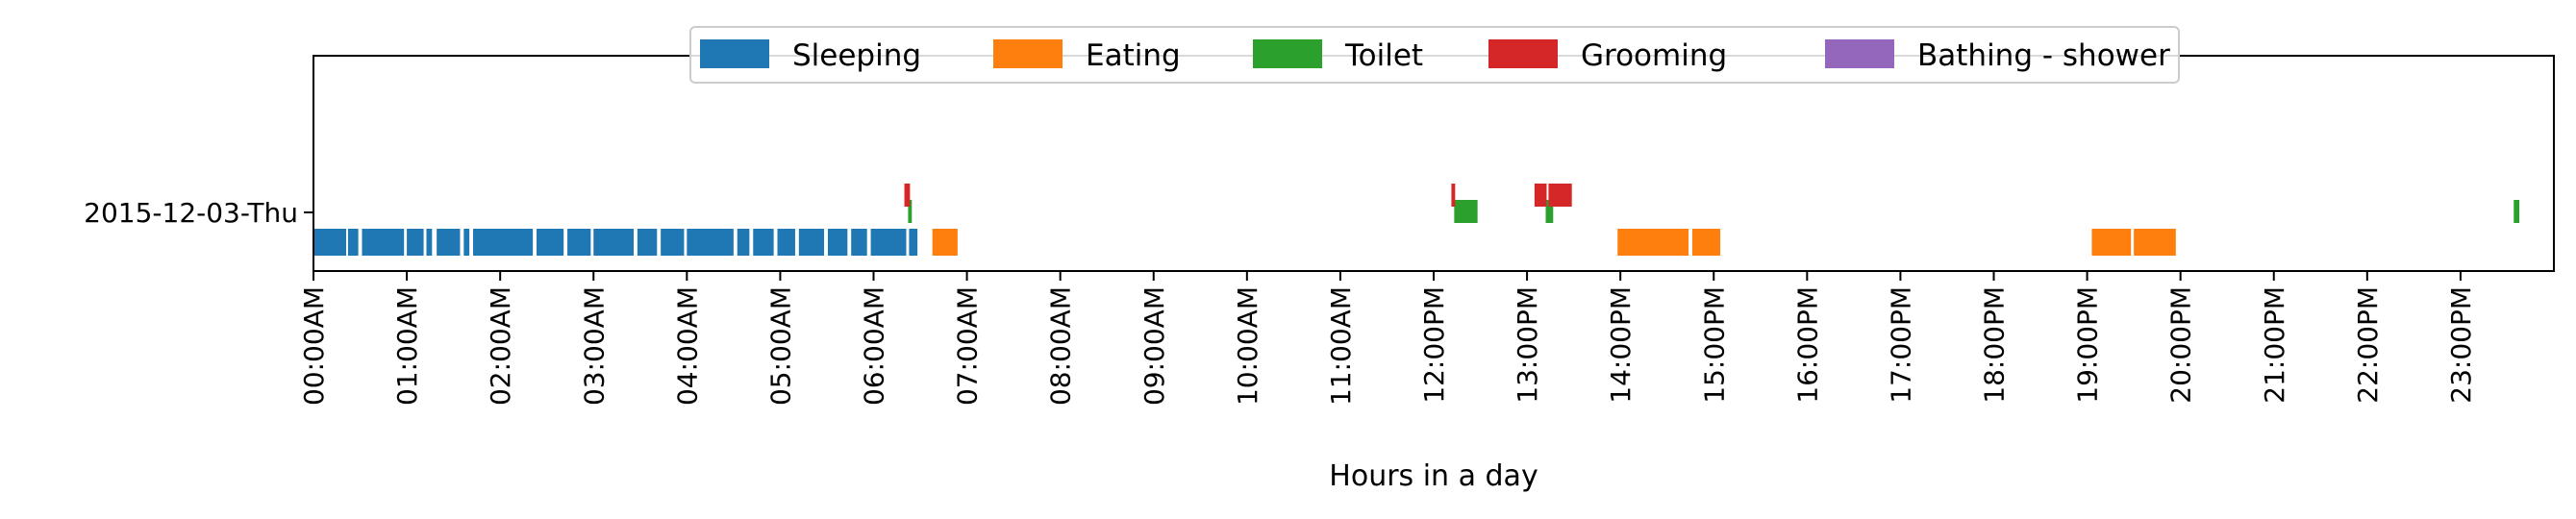 The image size is (2576, 519). I want to click on x-tick-label: 16:00PM, so click(1807, 345).